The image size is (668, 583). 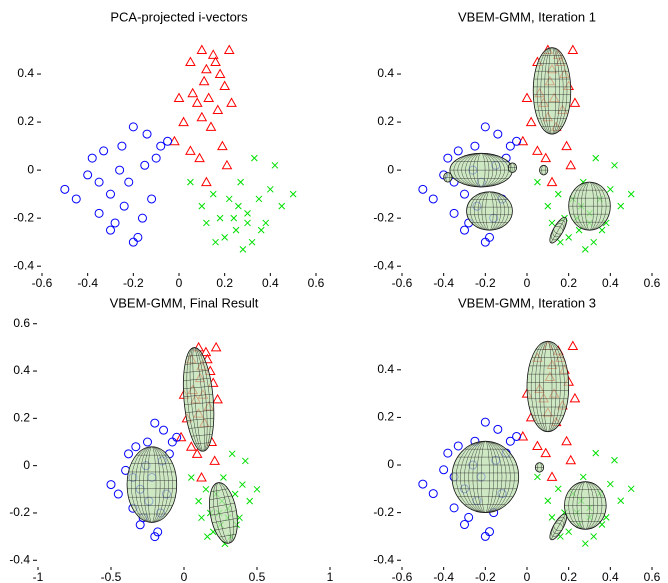 I want to click on y-tick-label: -0.2, so click(x=19, y=512).